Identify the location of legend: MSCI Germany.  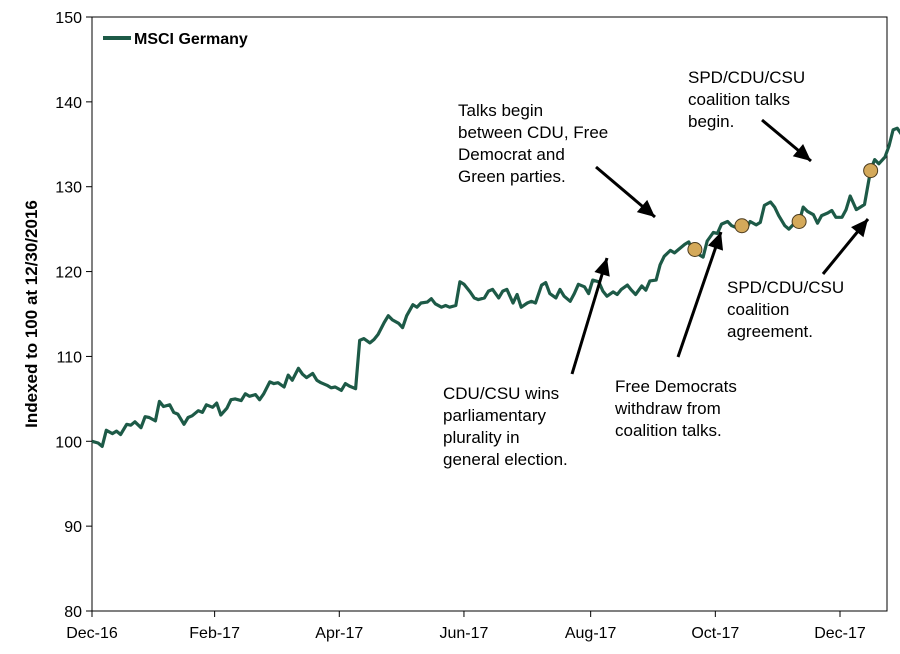
(175, 39).